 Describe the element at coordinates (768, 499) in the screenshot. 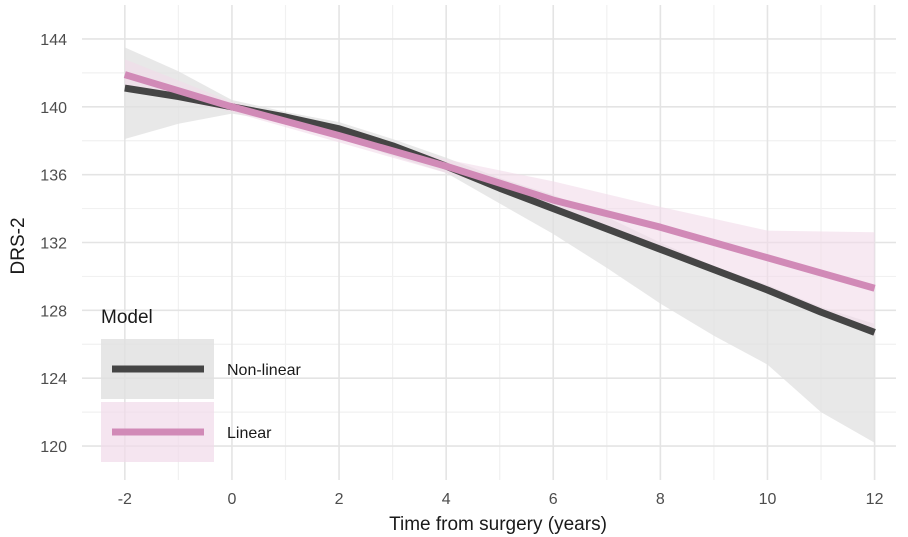

I see `x-tick-label: 10` at that location.